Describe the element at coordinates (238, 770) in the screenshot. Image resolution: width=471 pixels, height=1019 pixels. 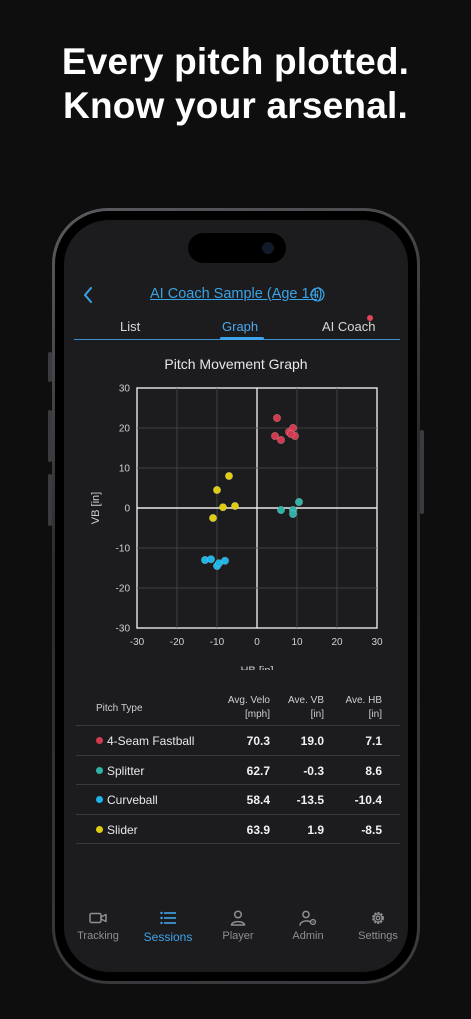
I see `table-row: Splitter 62.7 -0.3 8.6` at that location.